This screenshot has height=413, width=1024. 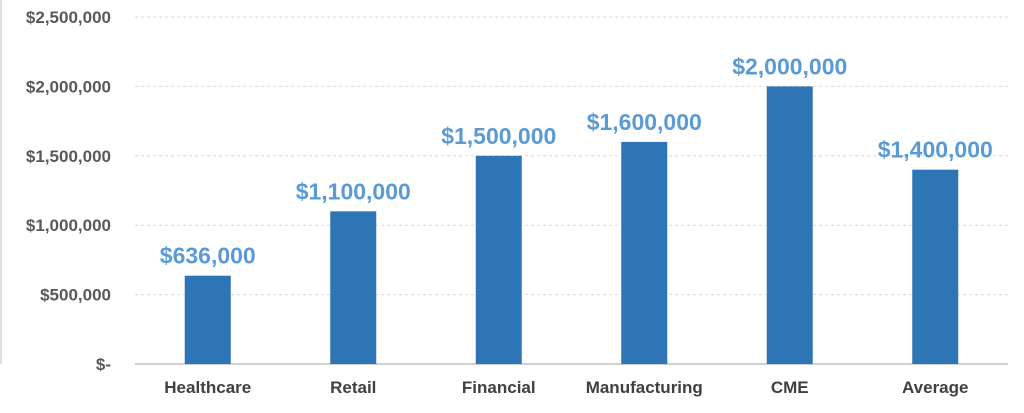 What do you see at coordinates (644, 122) in the screenshot?
I see `data-label: $1,600,000` at bounding box center [644, 122].